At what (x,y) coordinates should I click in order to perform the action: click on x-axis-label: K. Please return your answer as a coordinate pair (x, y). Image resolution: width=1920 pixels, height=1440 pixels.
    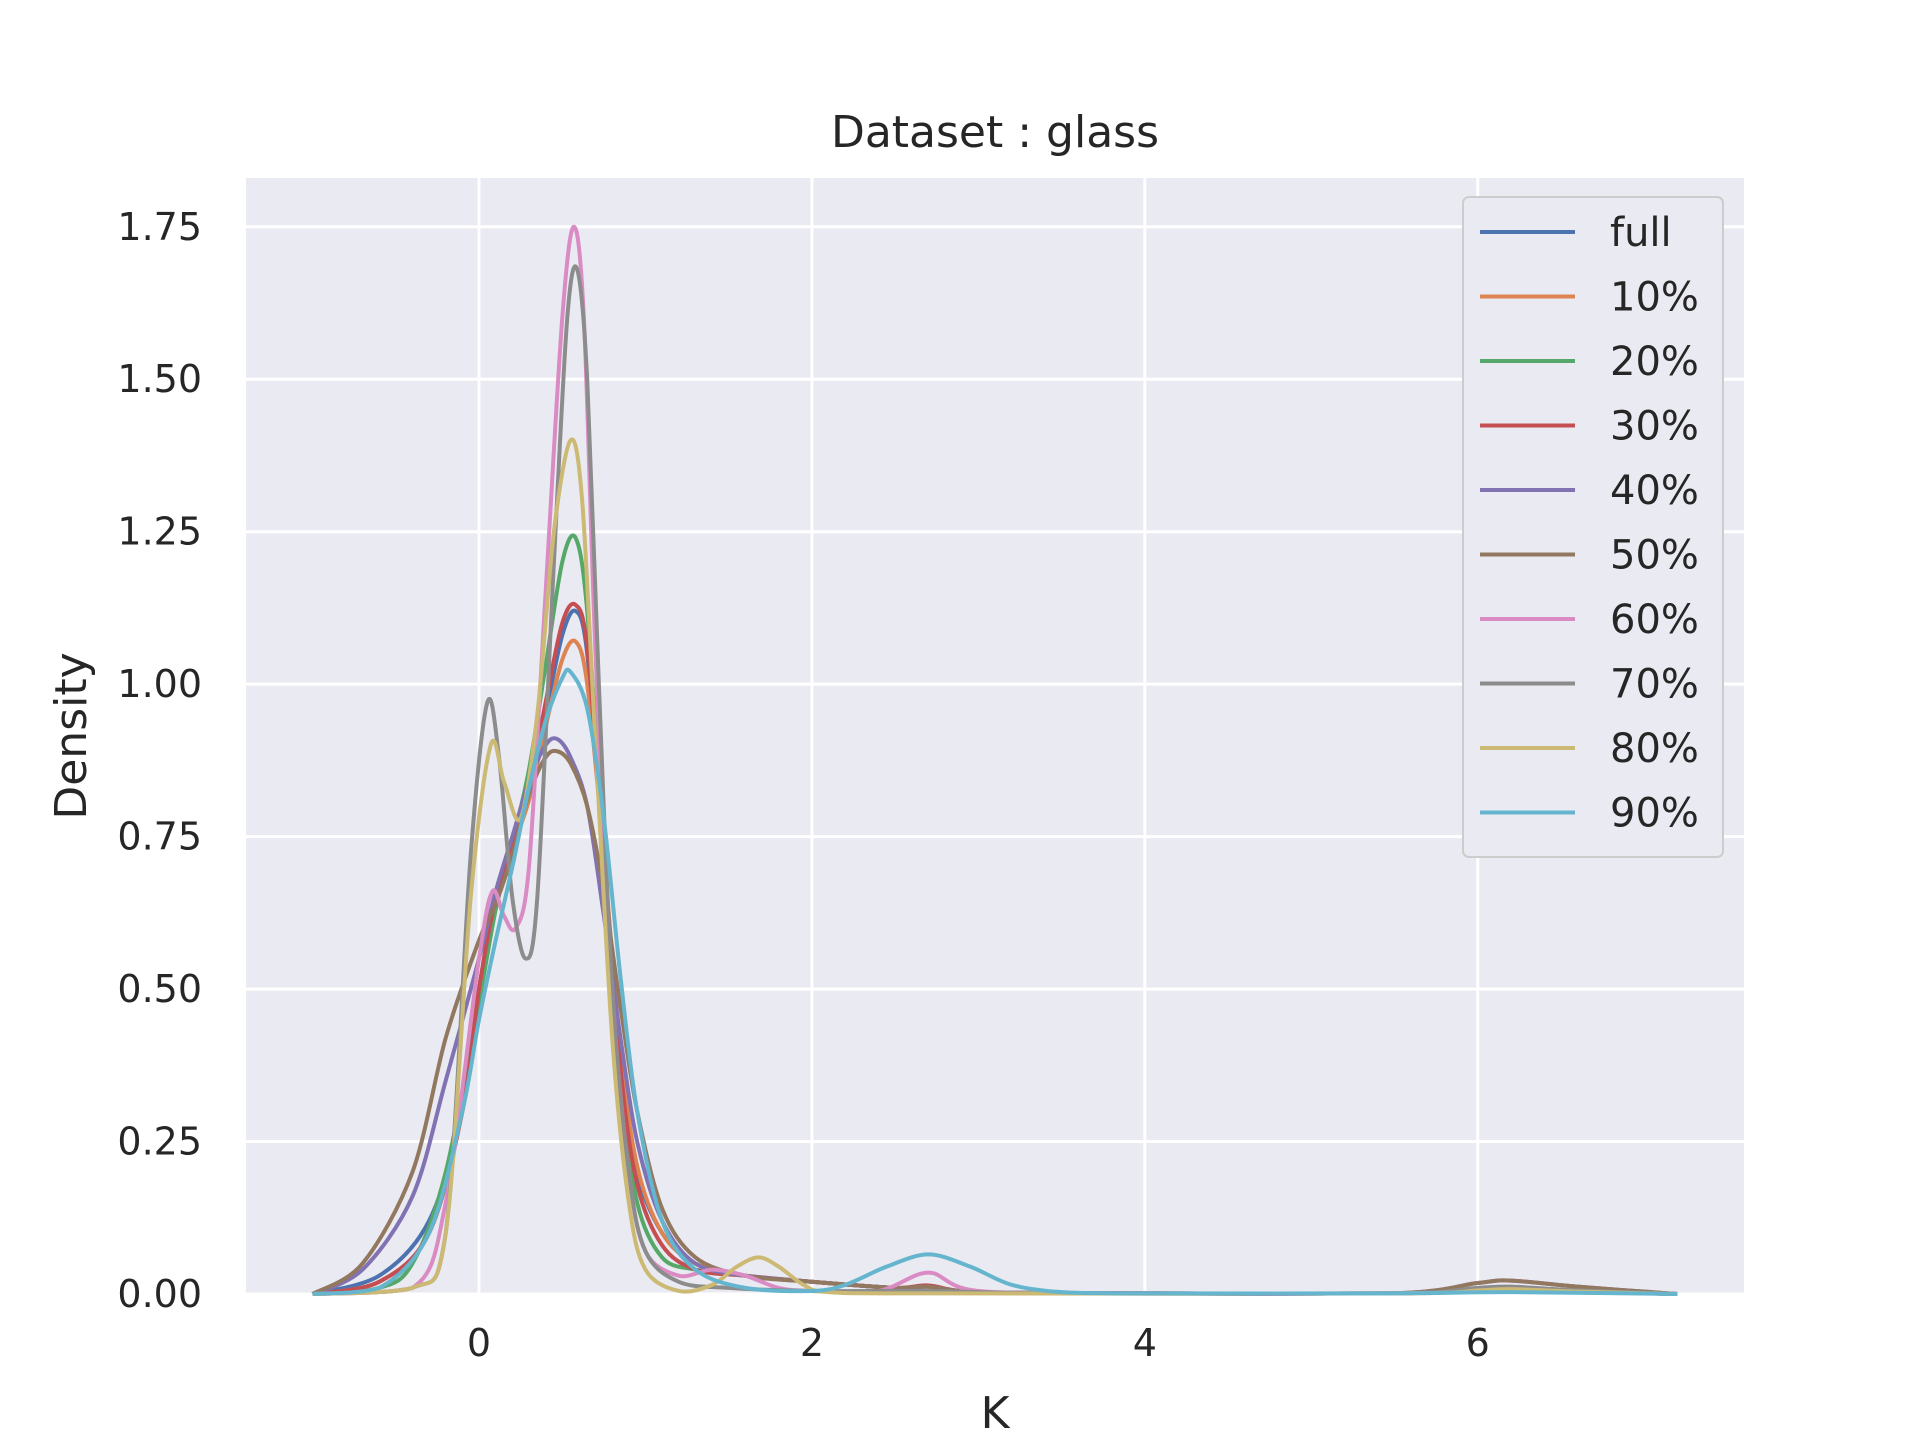
    Looking at the image, I should click on (996, 1413).